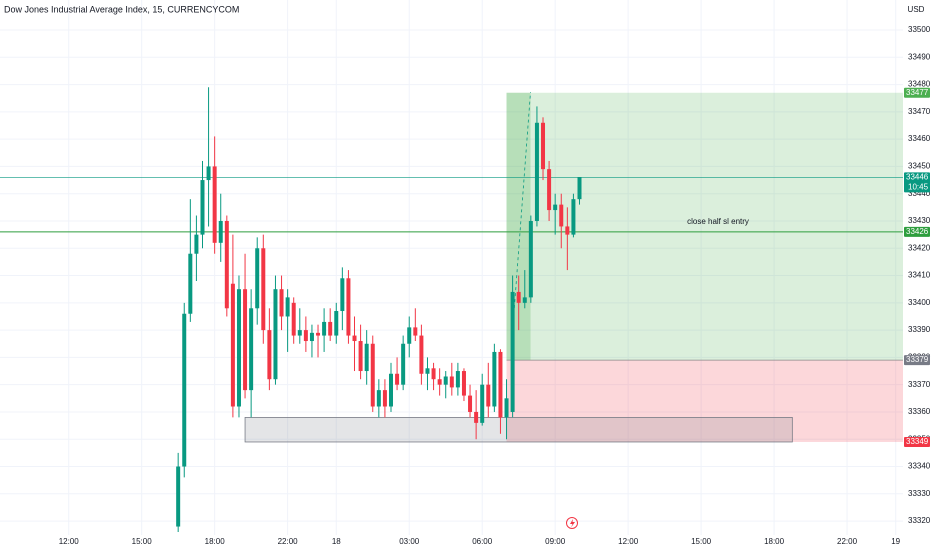 This screenshot has height=555, width=932. I want to click on y-tick-label: 33340, so click(919, 466).